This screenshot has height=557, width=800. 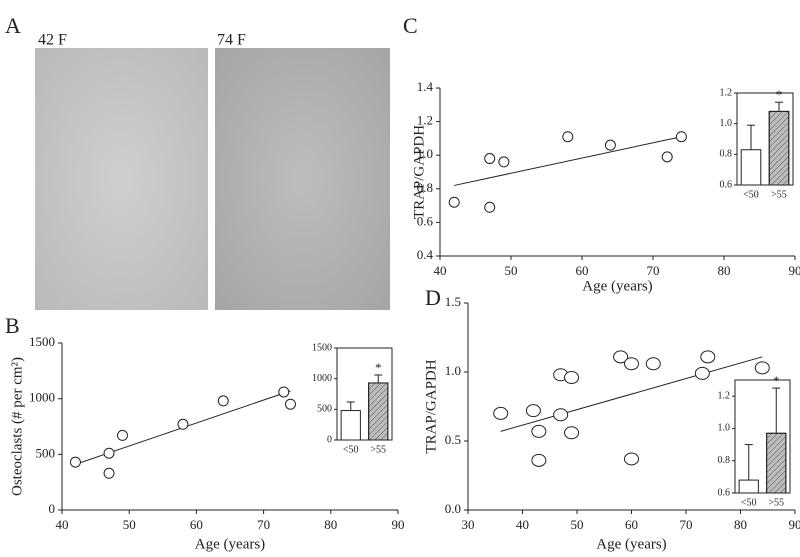 What do you see at coordinates (453, 508) in the screenshot?
I see `y-tick-label: 0.0` at bounding box center [453, 508].